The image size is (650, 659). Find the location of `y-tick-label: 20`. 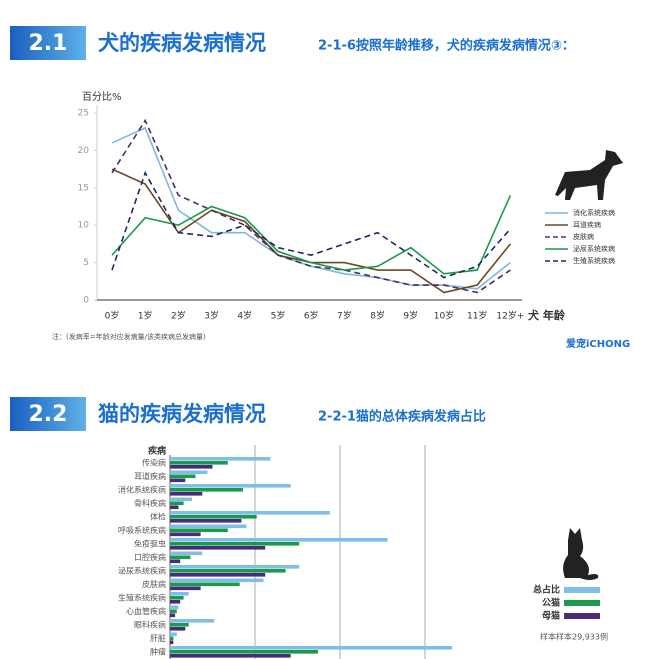

y-tick-label: 20 is located at coordinates (84, 151).